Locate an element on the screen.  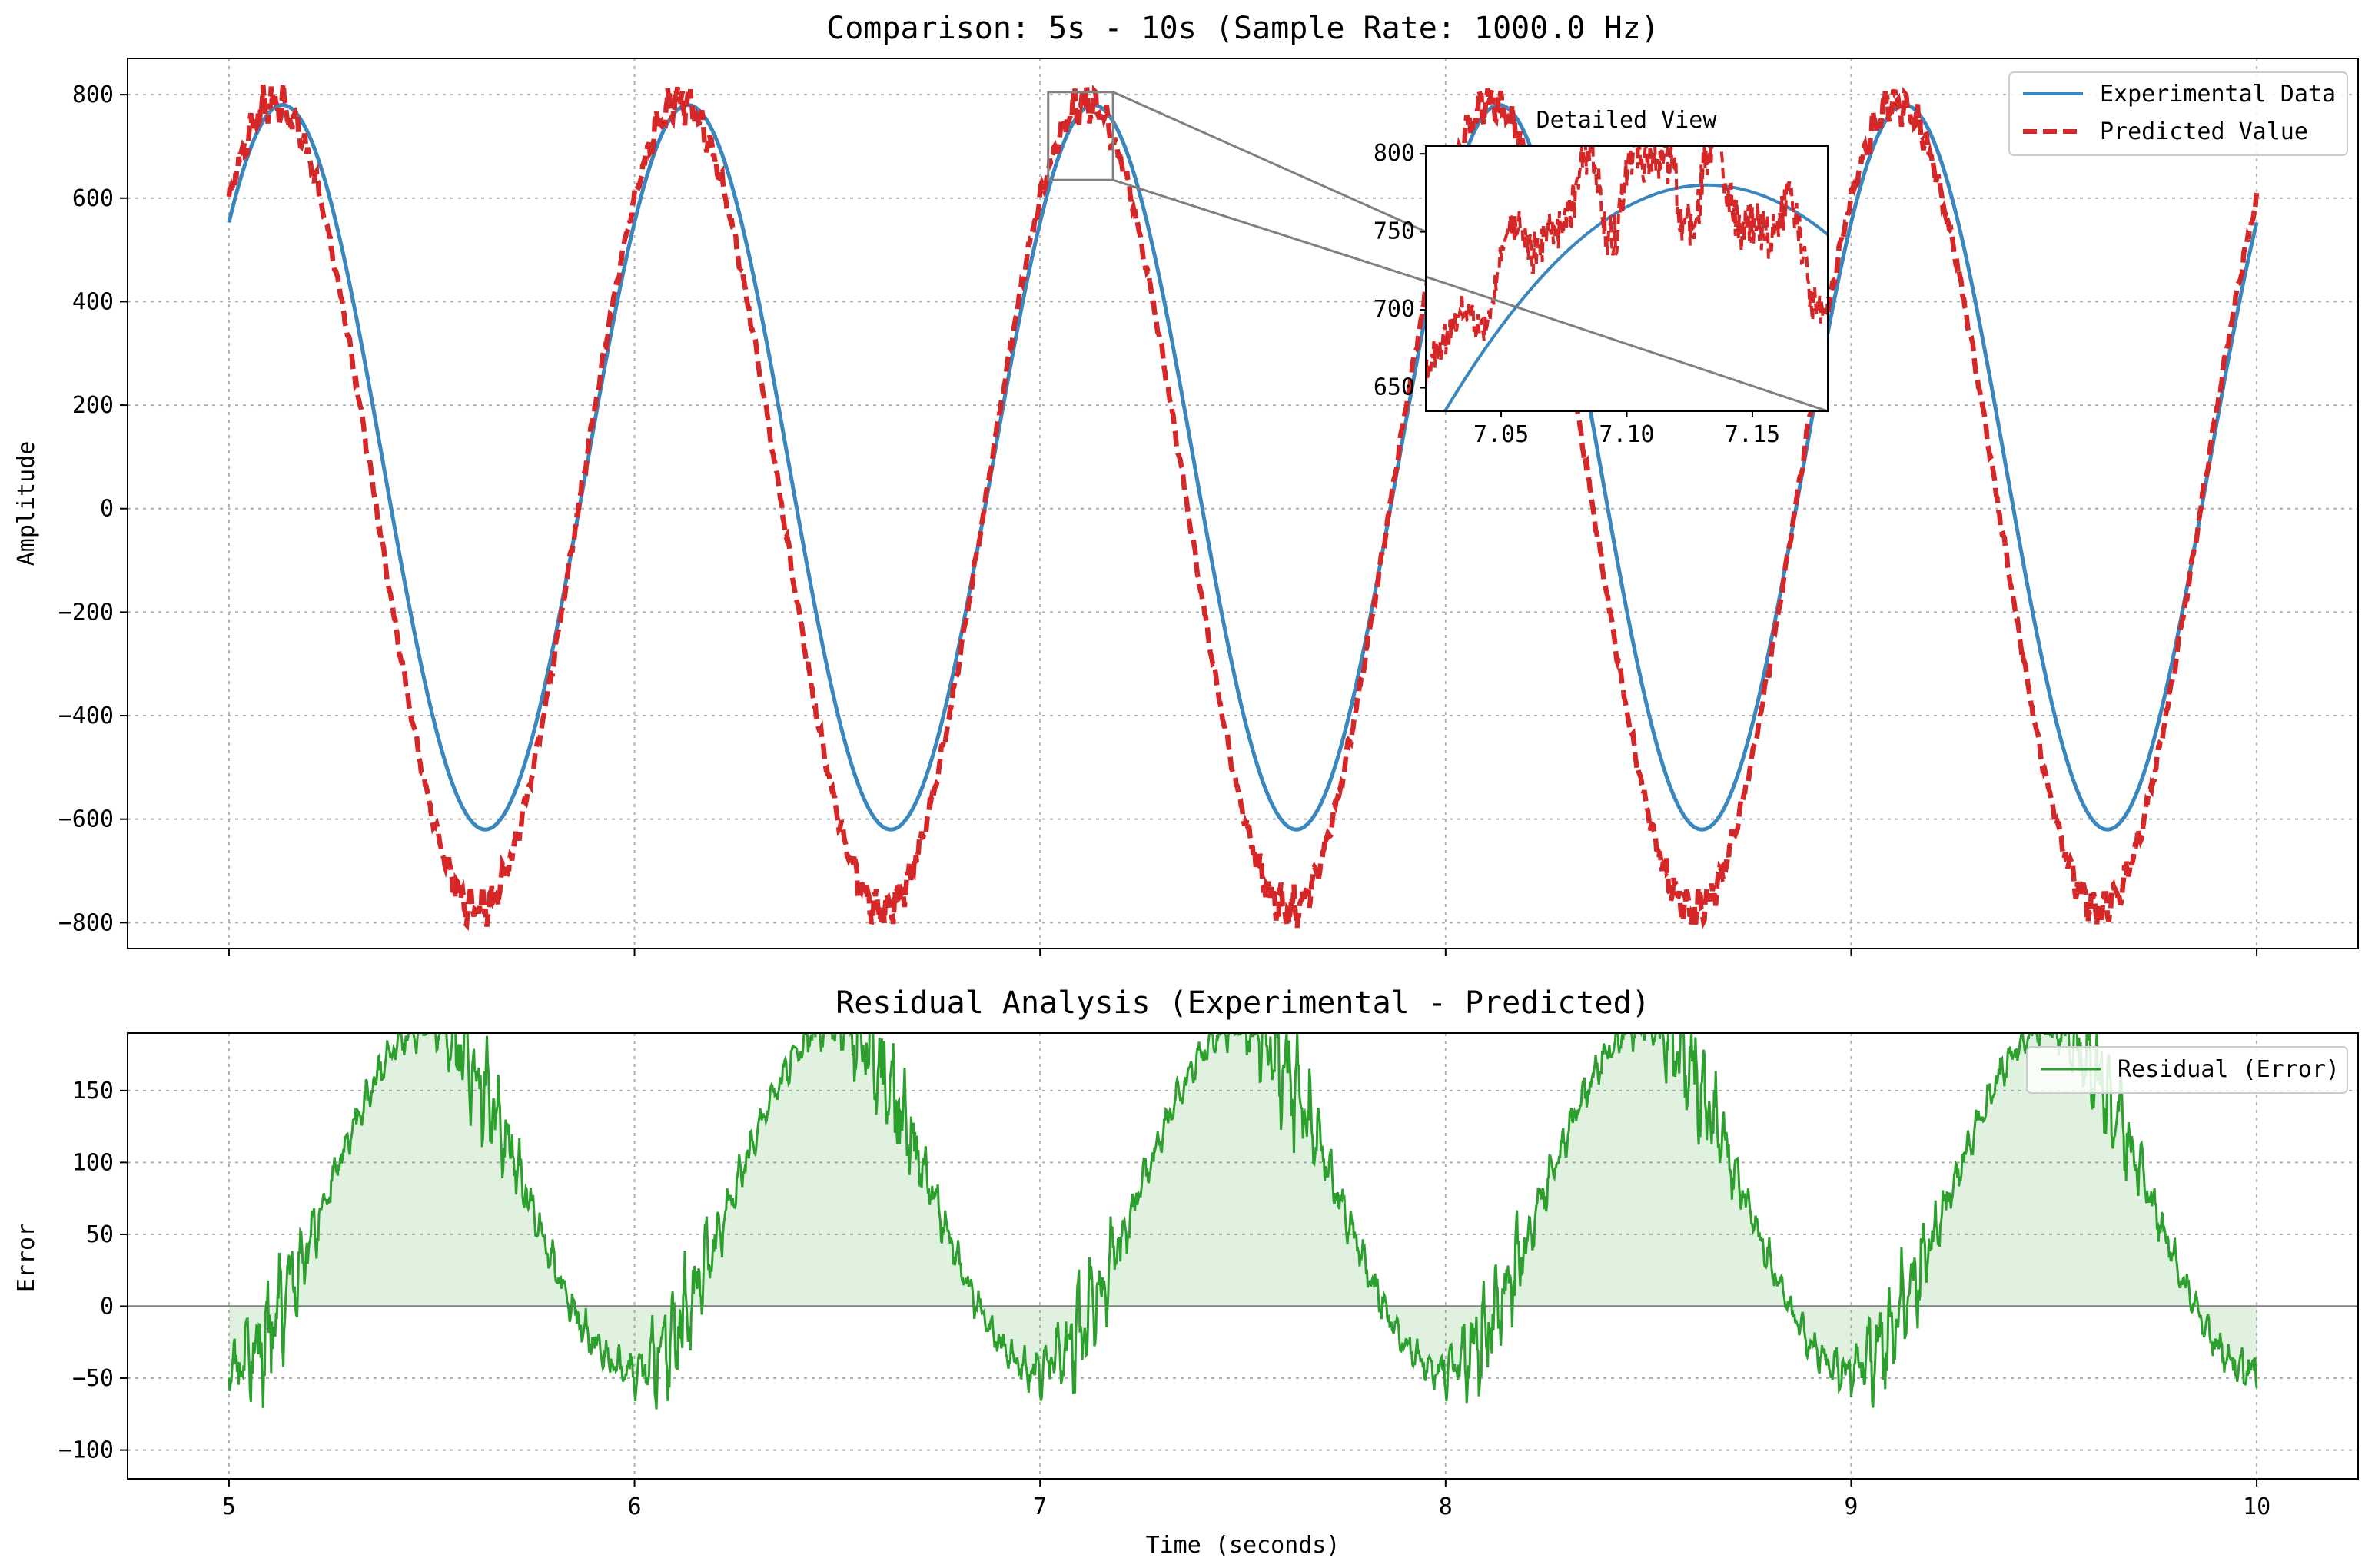
inset-x-tick-label: 7.05 is located at coordinates (1501, 435).